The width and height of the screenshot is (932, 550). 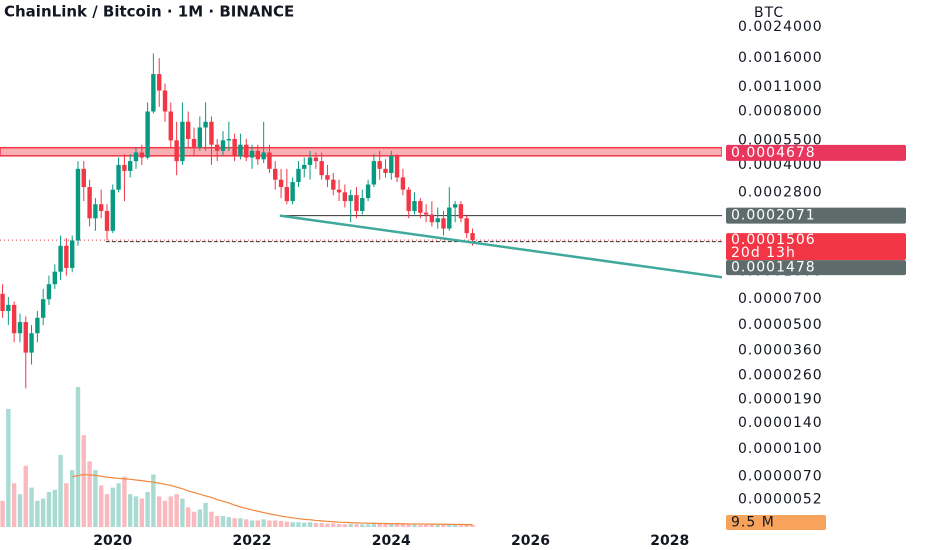 What do you see at coordinates (237, 457) in the screenshot?
I see `volume-pane` at bounding box center [237, 457].